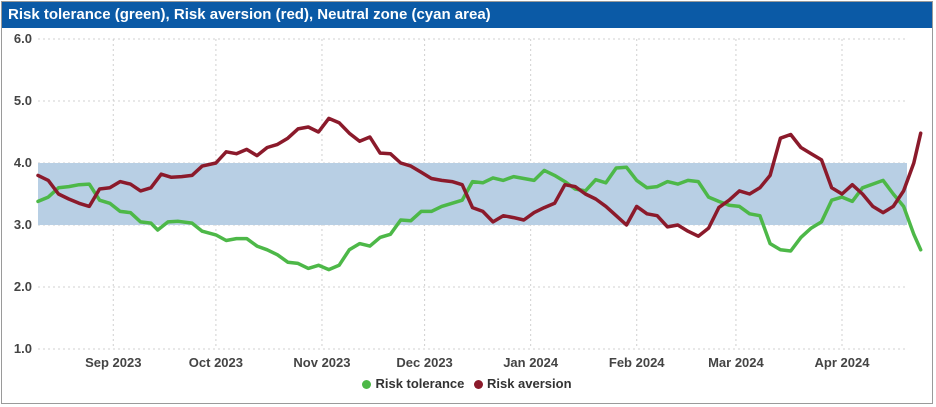 The width and height of the screenshot is (936, 407). I want to click on neutral-zone-band, so click(472, 194).